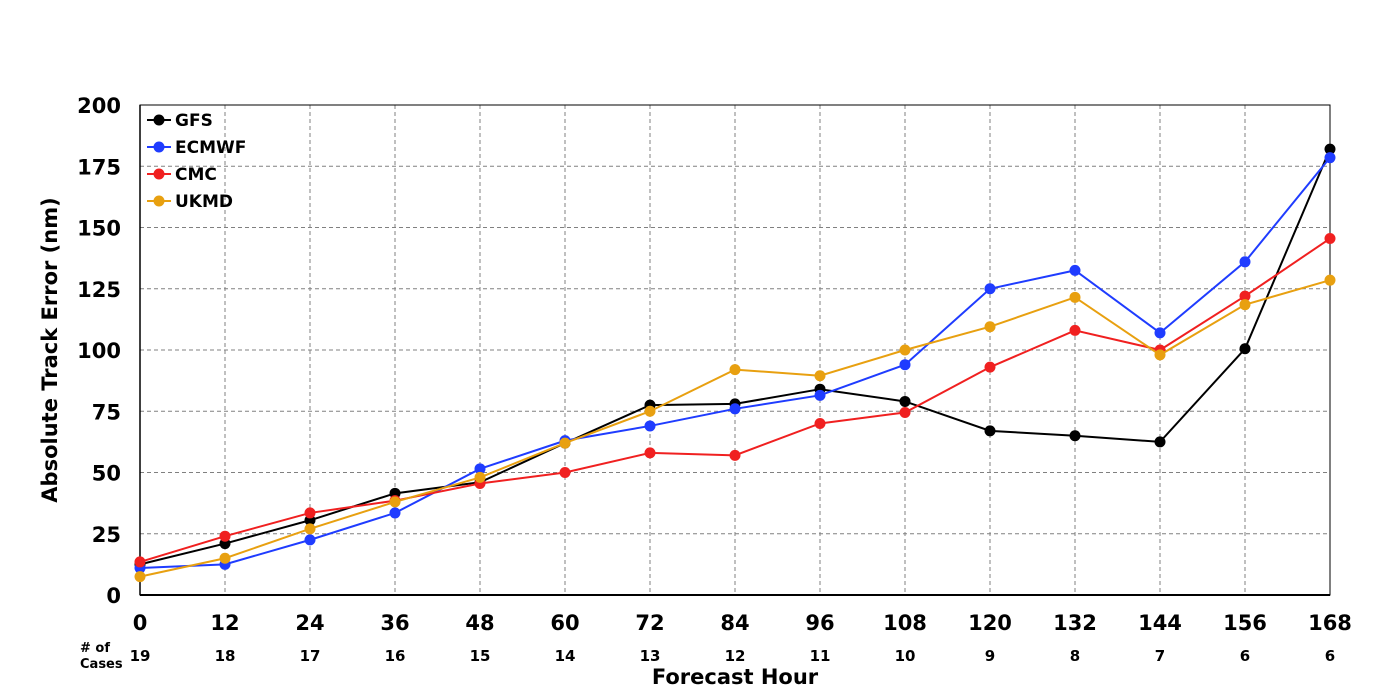 This screenshot has height=700, width=1400. I want to click on y-tick-label: 125, so click(99, 290).